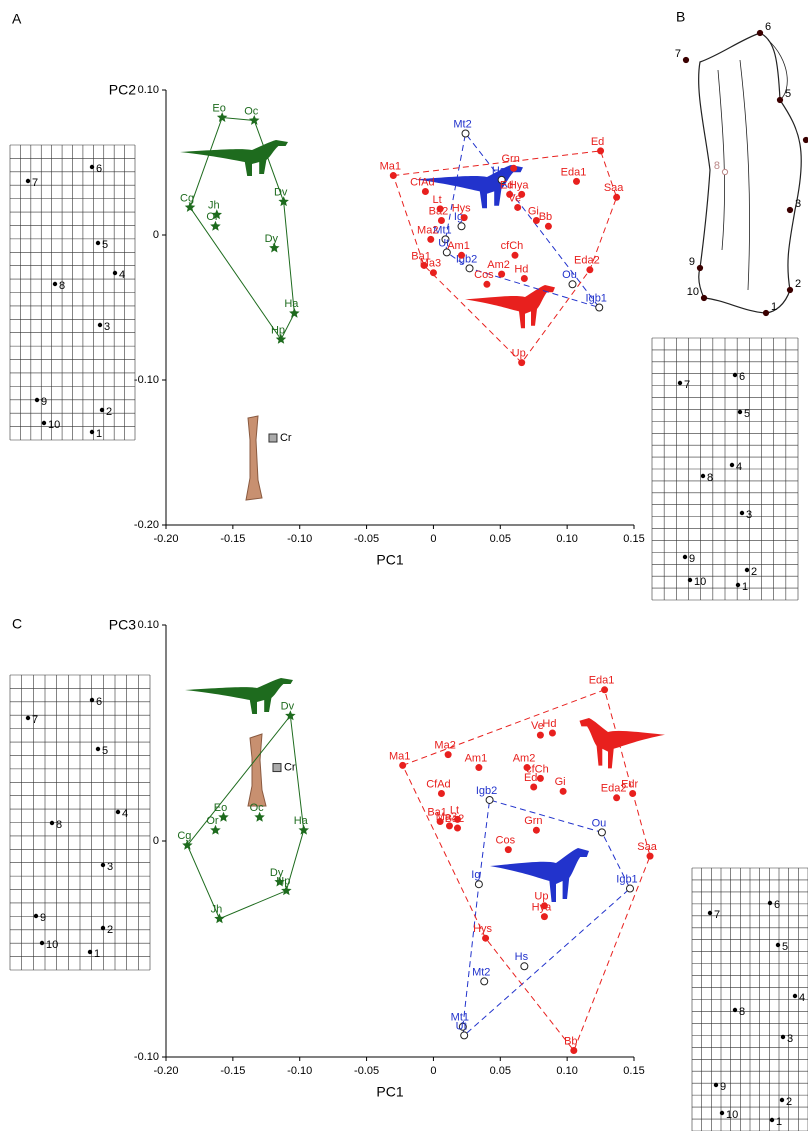  What do you see at coordinates (421, 256) in the screenshot?
I see `point-label: Ba1` at bounding box center [421, 256].